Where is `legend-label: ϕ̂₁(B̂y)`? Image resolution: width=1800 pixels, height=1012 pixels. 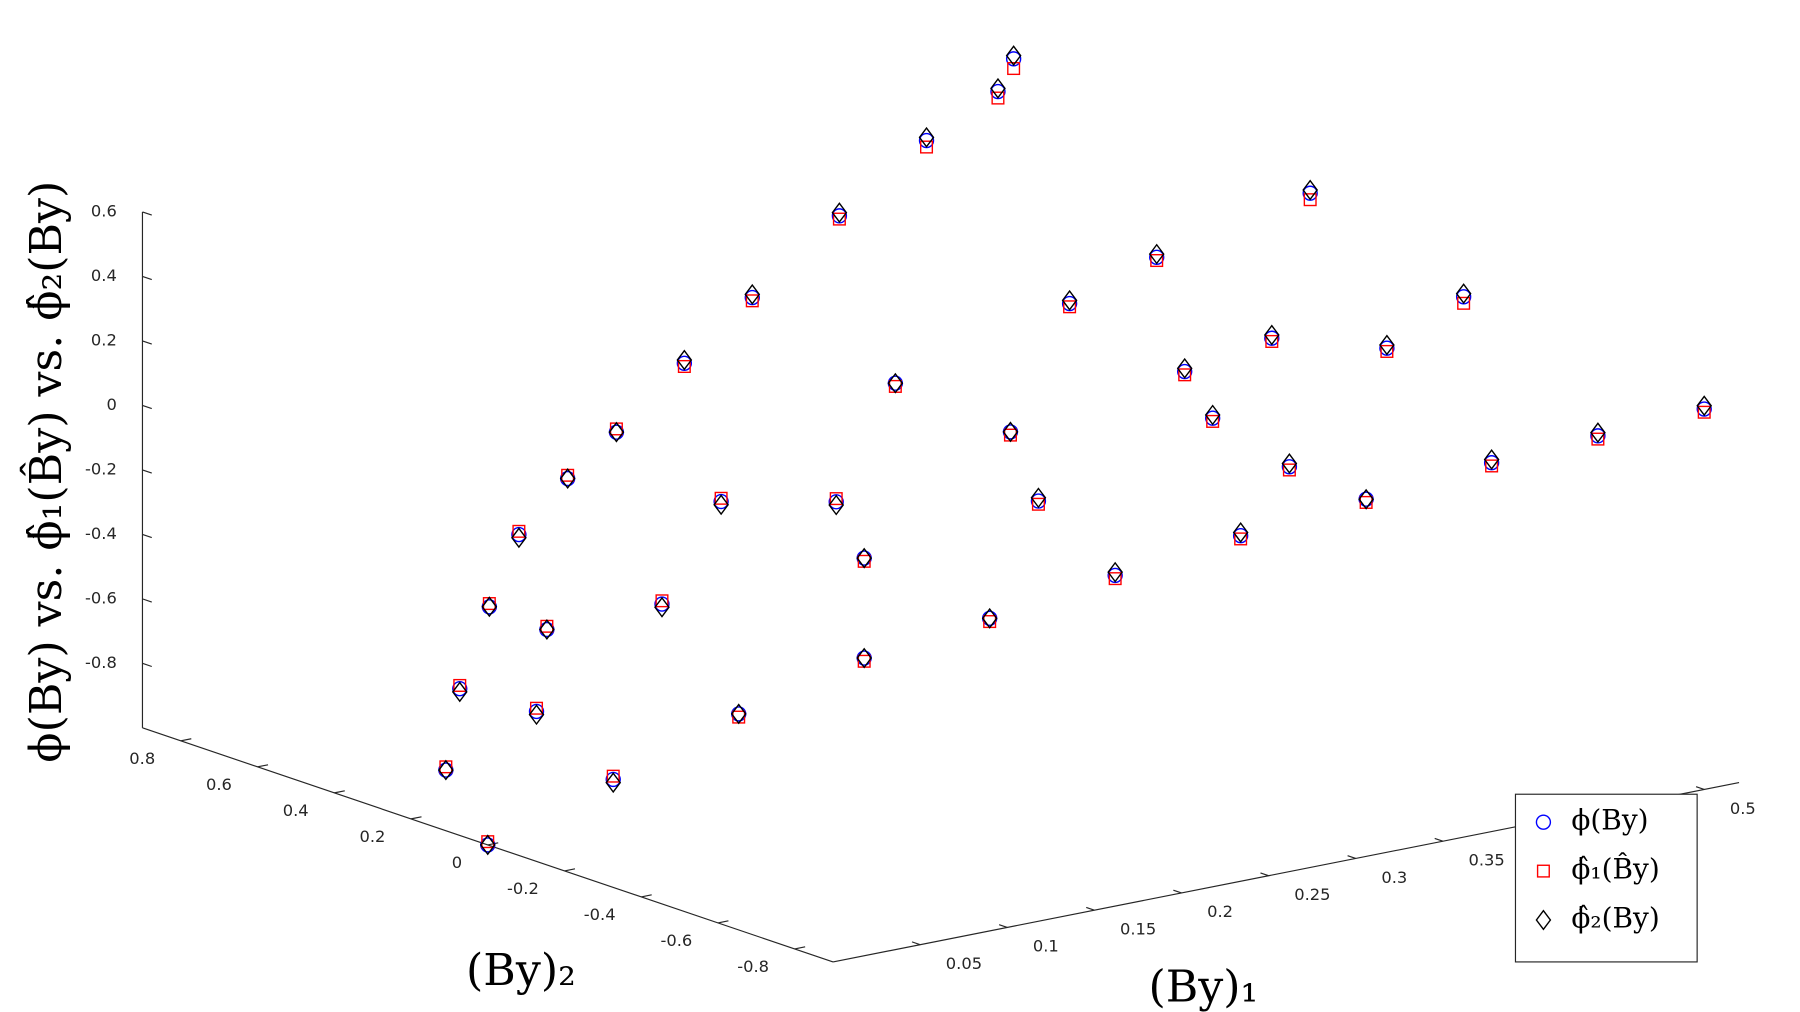
legend-label: ϕ̂₁(B̂y) is located at coordinates (1615, 868).